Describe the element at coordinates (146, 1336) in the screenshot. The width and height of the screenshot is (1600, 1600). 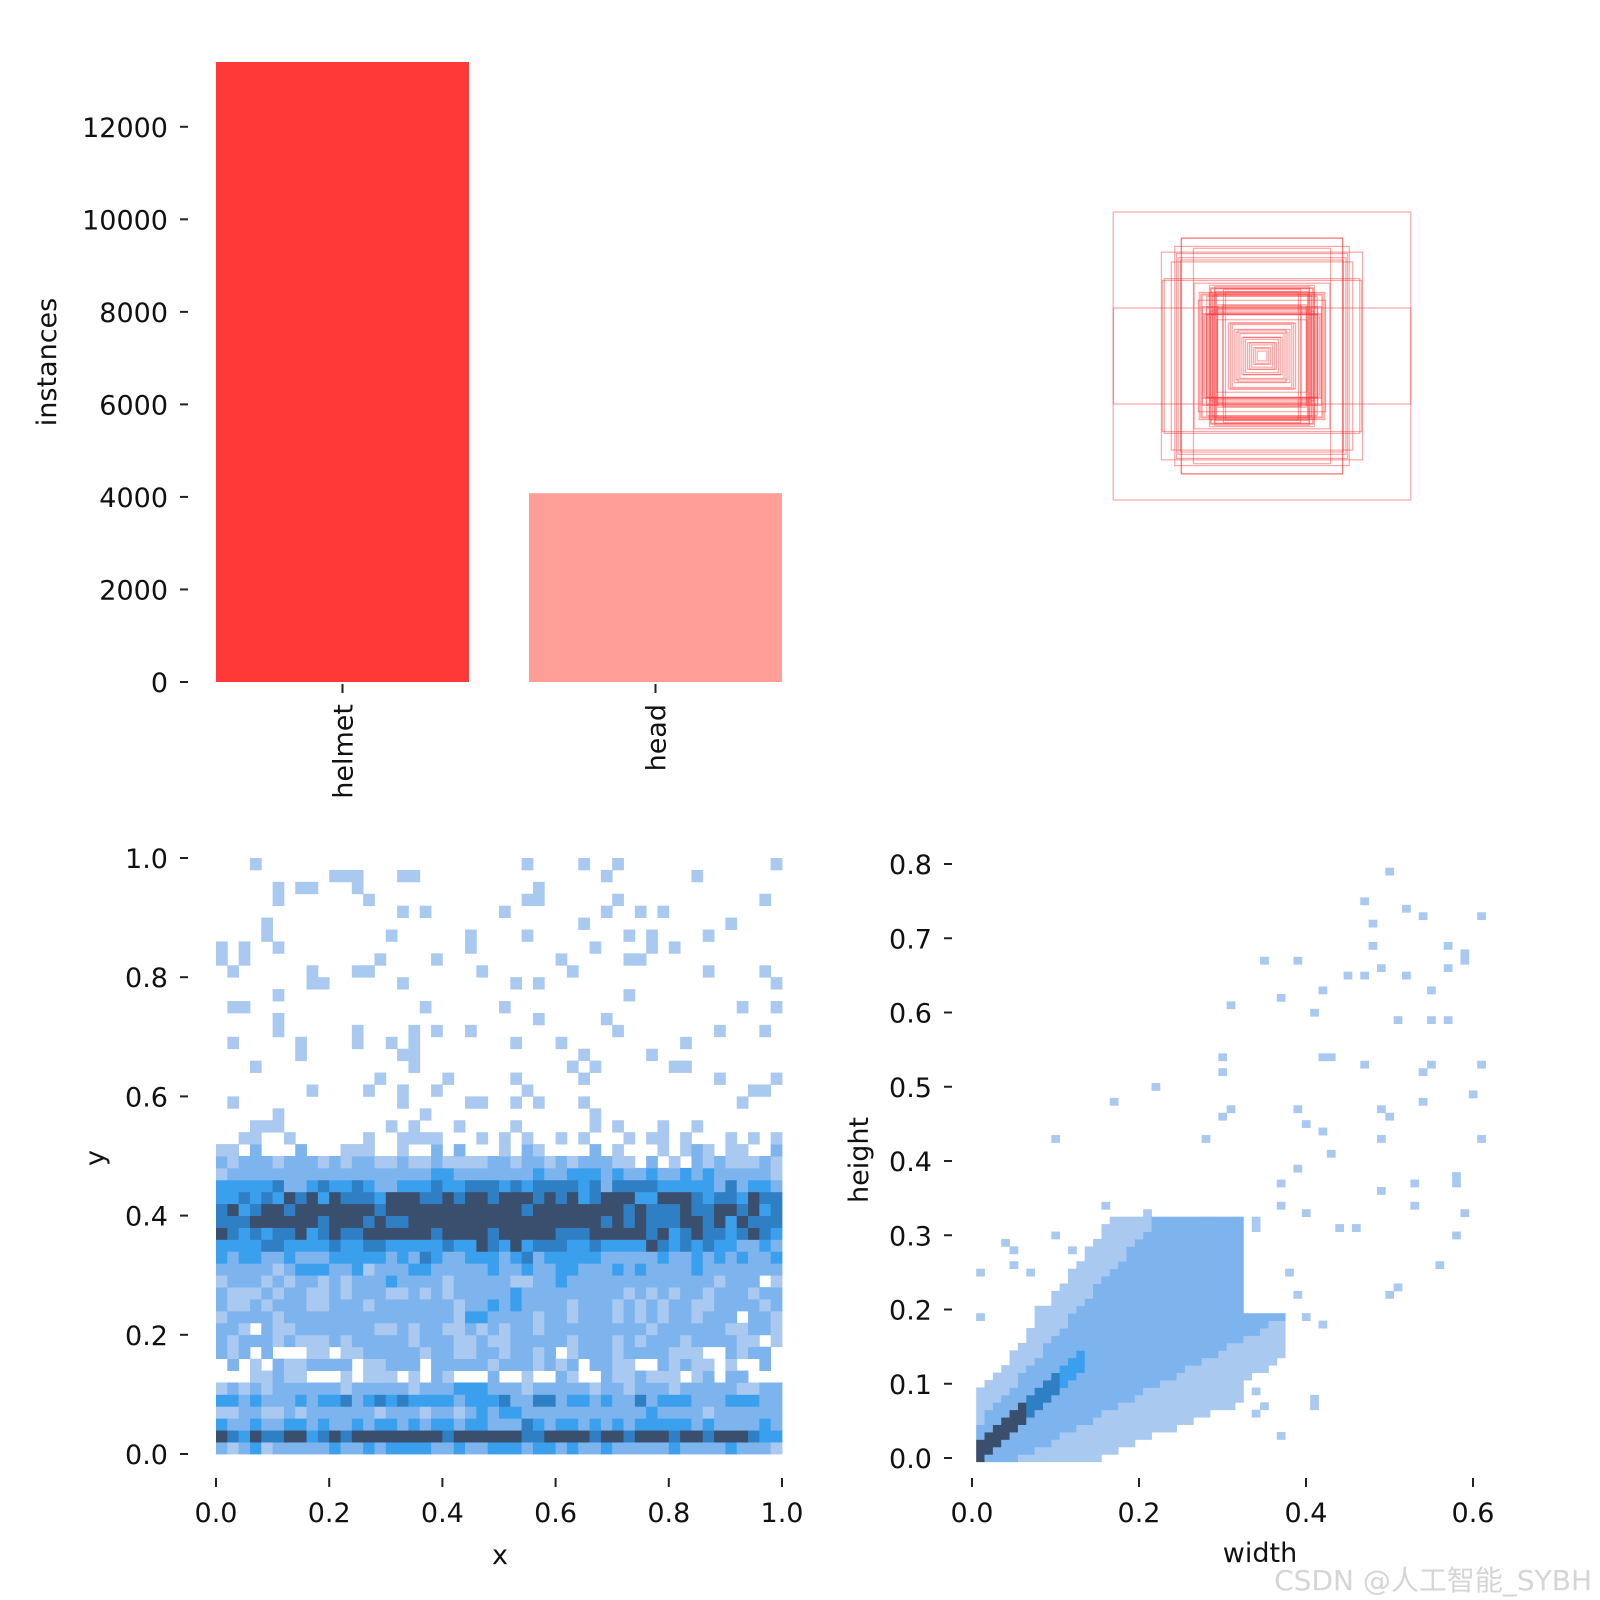
I see `y-tick-label: 0.2` at that location.